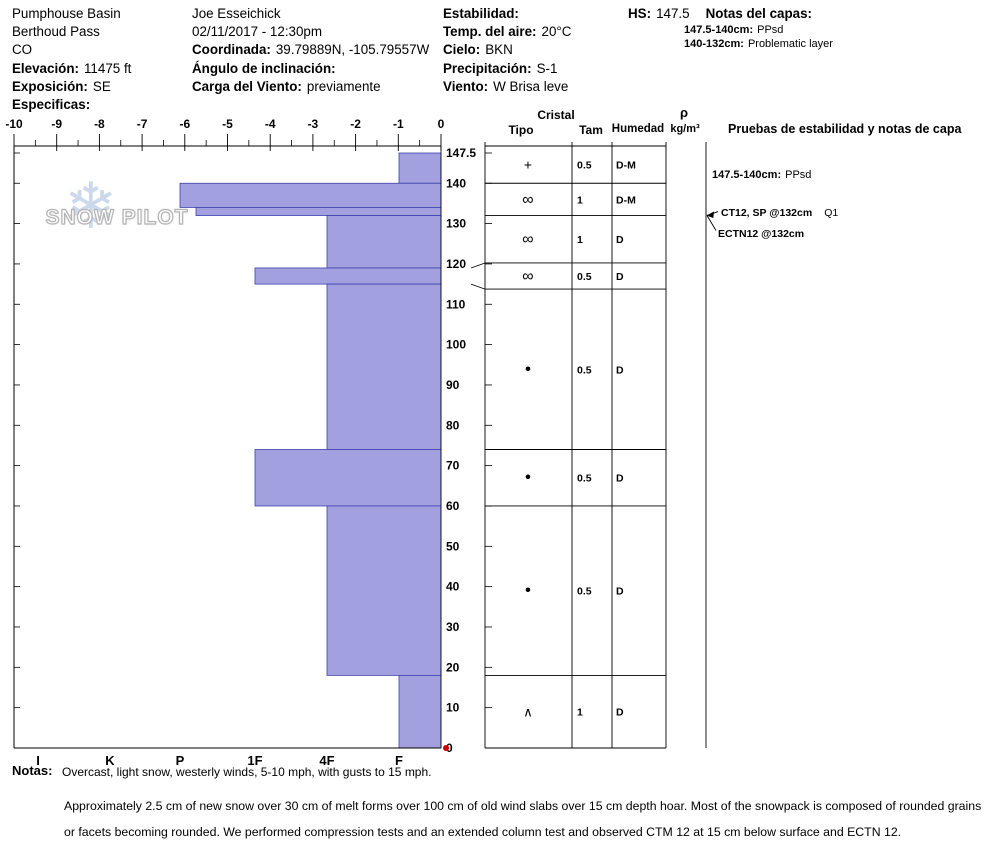 Image resolution: width=994 pixels, height=859 pixels. Describe the element at coordinates (790, 44) in the screenshot. I see `layer-note-text: Problematic layer` at that location.